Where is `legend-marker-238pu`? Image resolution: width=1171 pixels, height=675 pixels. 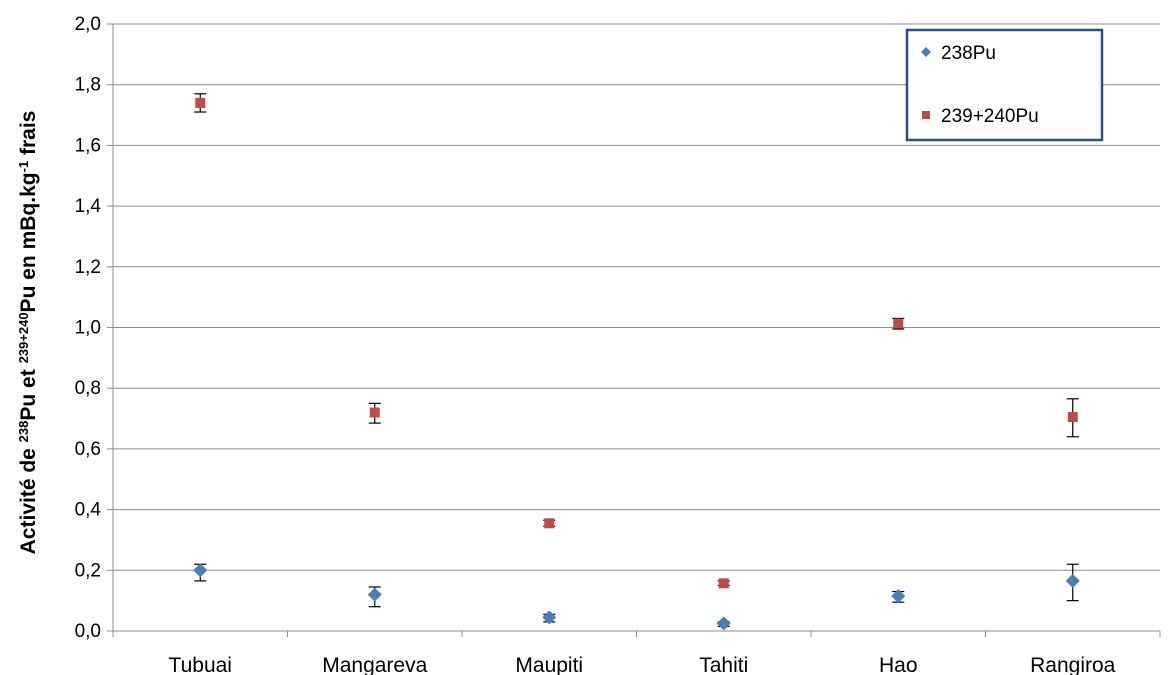
legend-marker-238pu is located at coordinates (926, 52).